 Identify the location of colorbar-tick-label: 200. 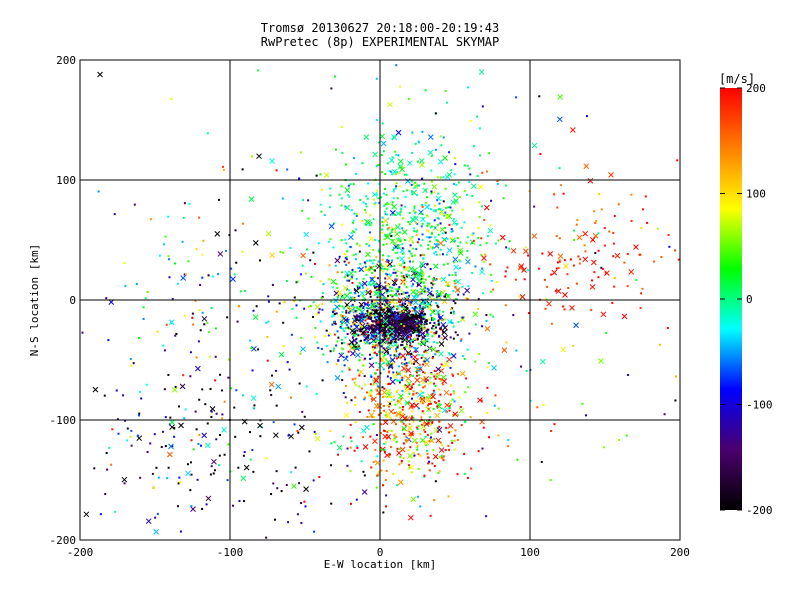
(756, 88).